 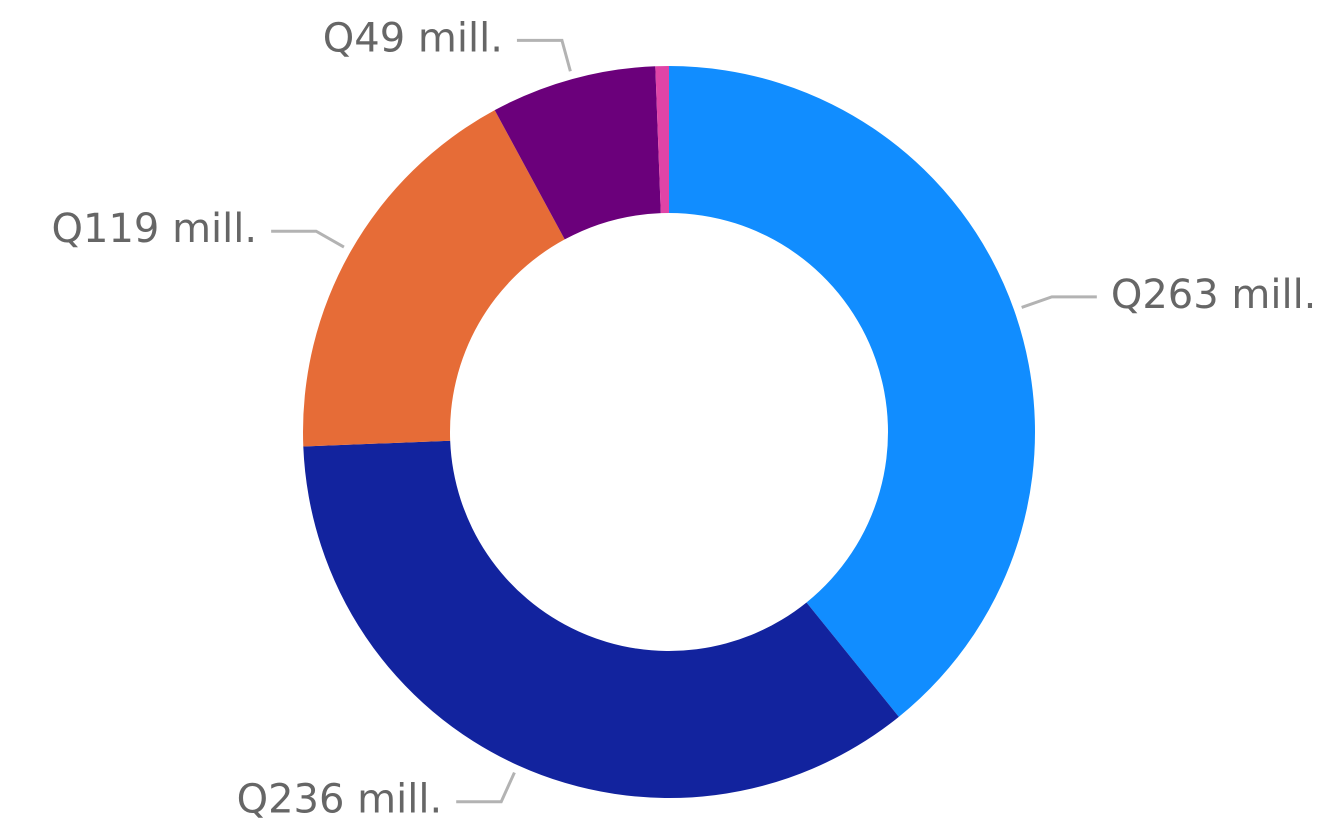 I want to click on data-label: Q236 mill., so click(x=340, y=800).